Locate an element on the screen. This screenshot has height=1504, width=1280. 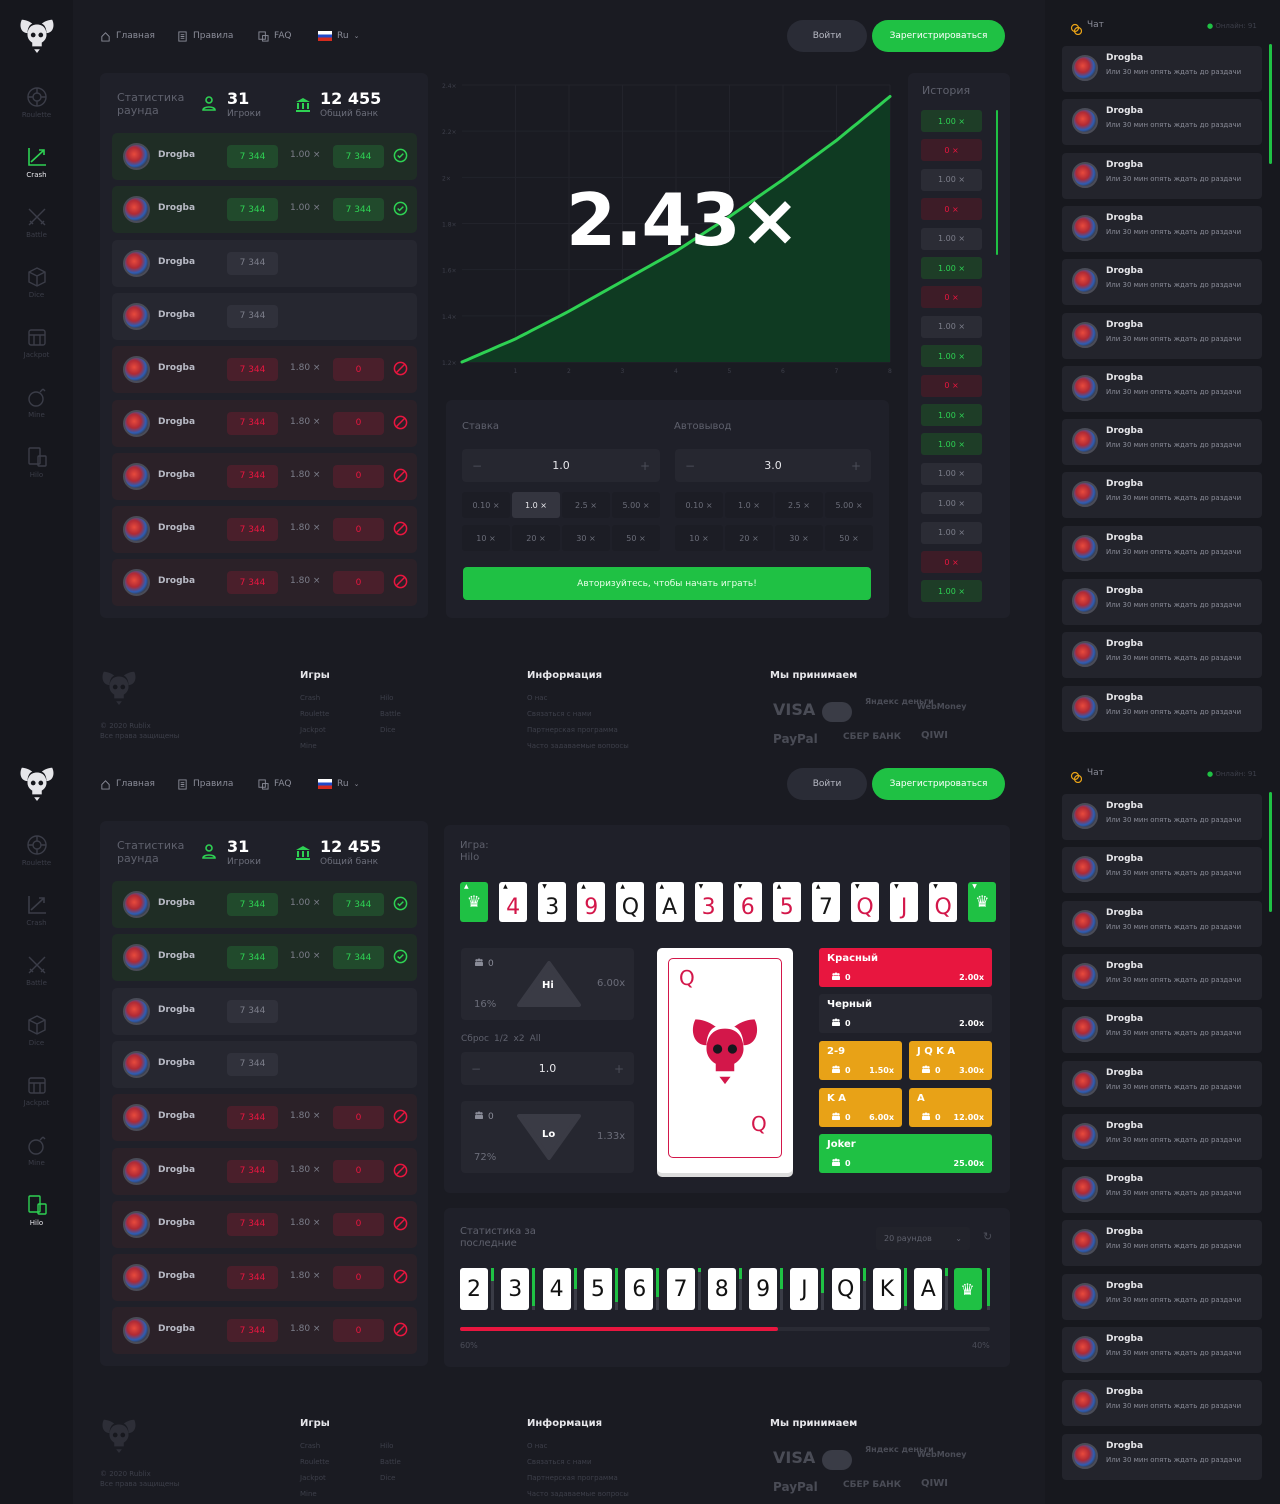
autocashout-value: 3.0 is located at coordinates (773, 465).